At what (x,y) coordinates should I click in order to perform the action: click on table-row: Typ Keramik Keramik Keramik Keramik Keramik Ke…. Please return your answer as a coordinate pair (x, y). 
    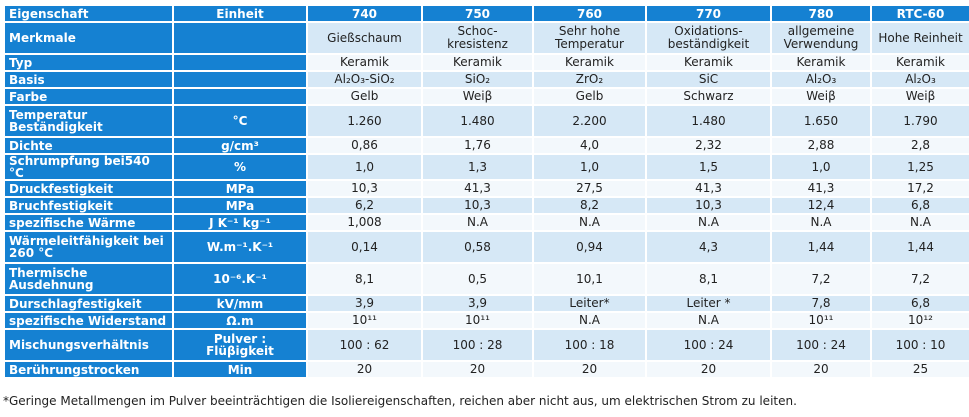
    Looking at the image, I should click on (487, 62).